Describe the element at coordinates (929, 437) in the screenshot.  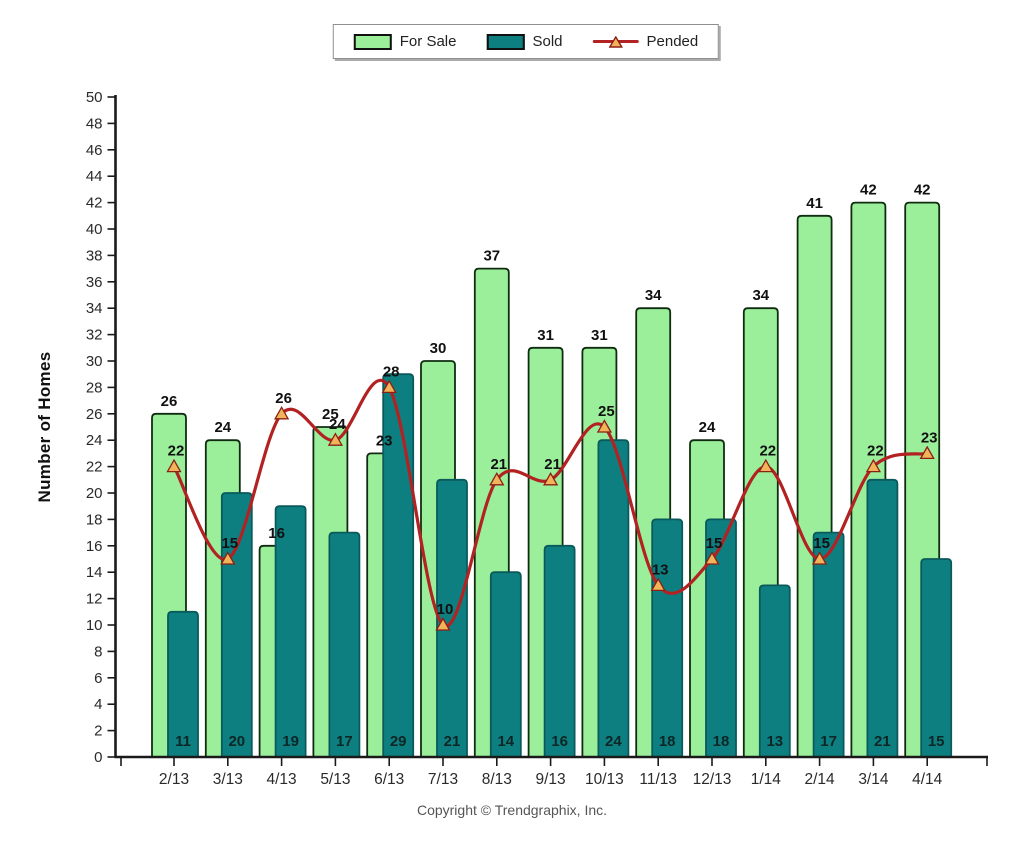
I see `pended-value-label: 23` at that location.